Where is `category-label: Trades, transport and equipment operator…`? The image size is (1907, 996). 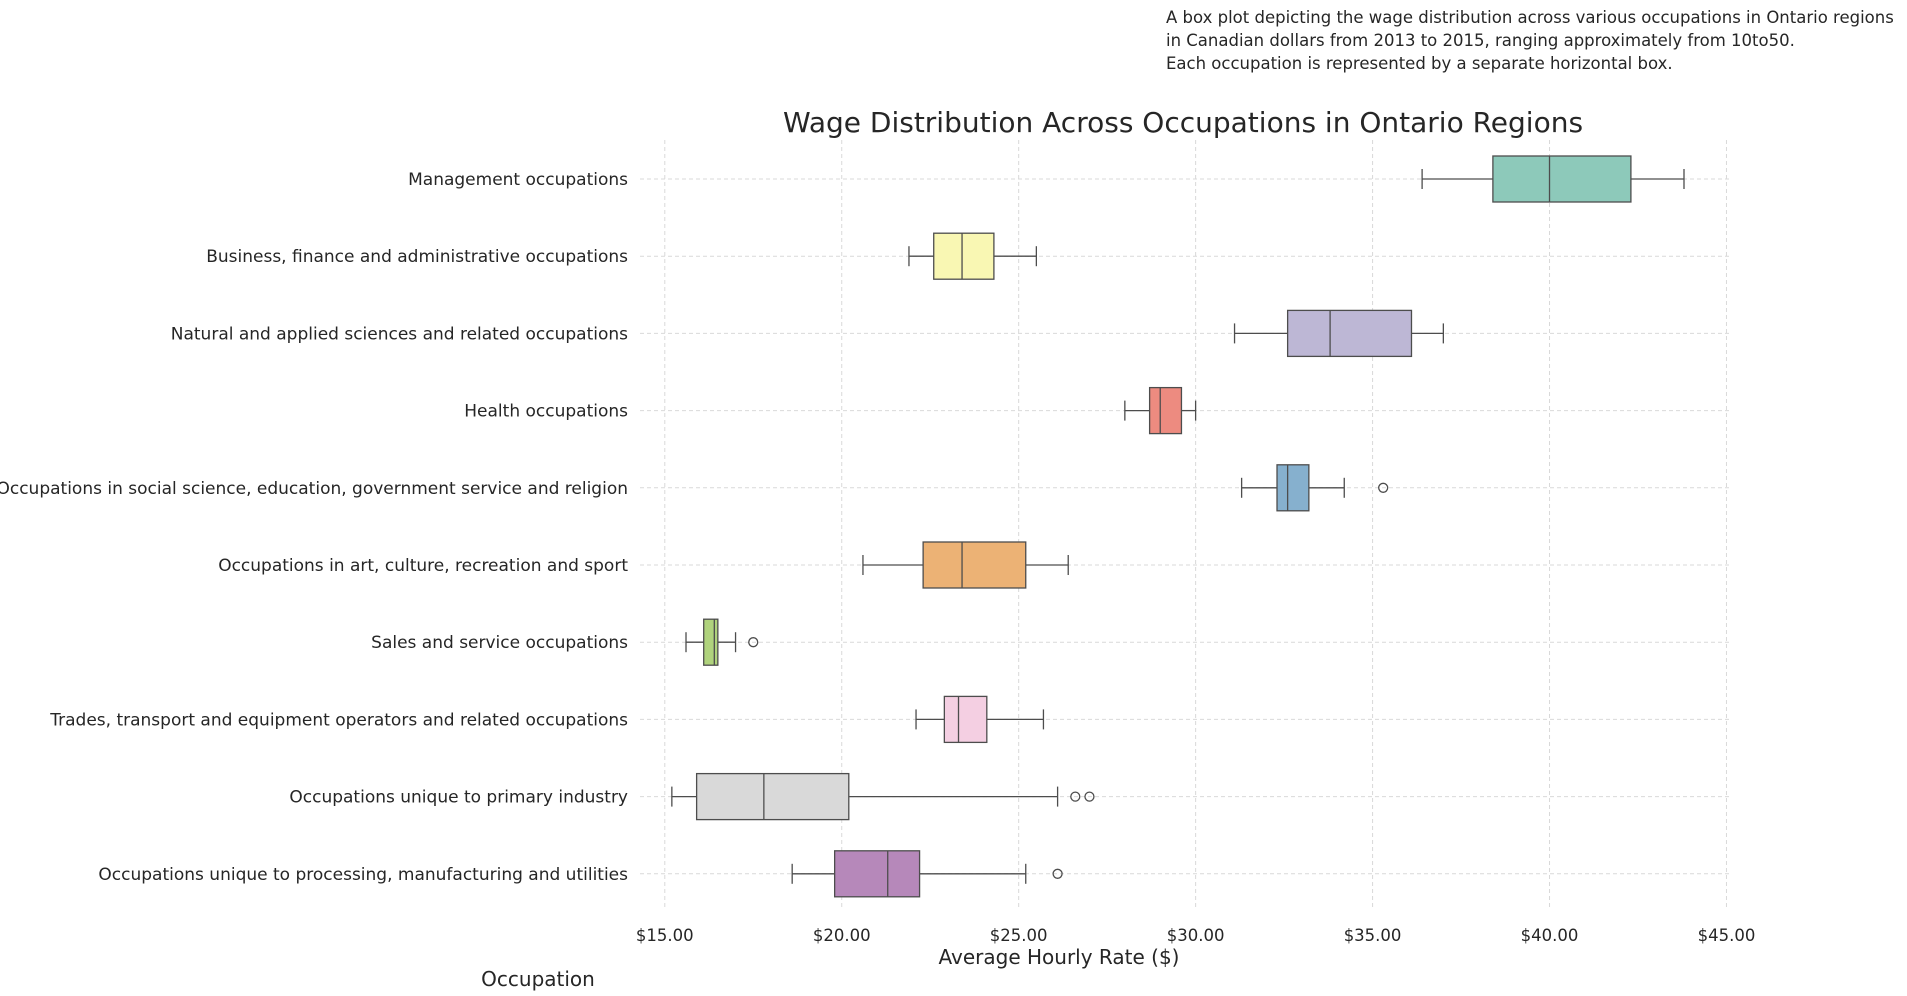 category-label: Trades, transport and equipment operator… is located at coordinates (338, 720).